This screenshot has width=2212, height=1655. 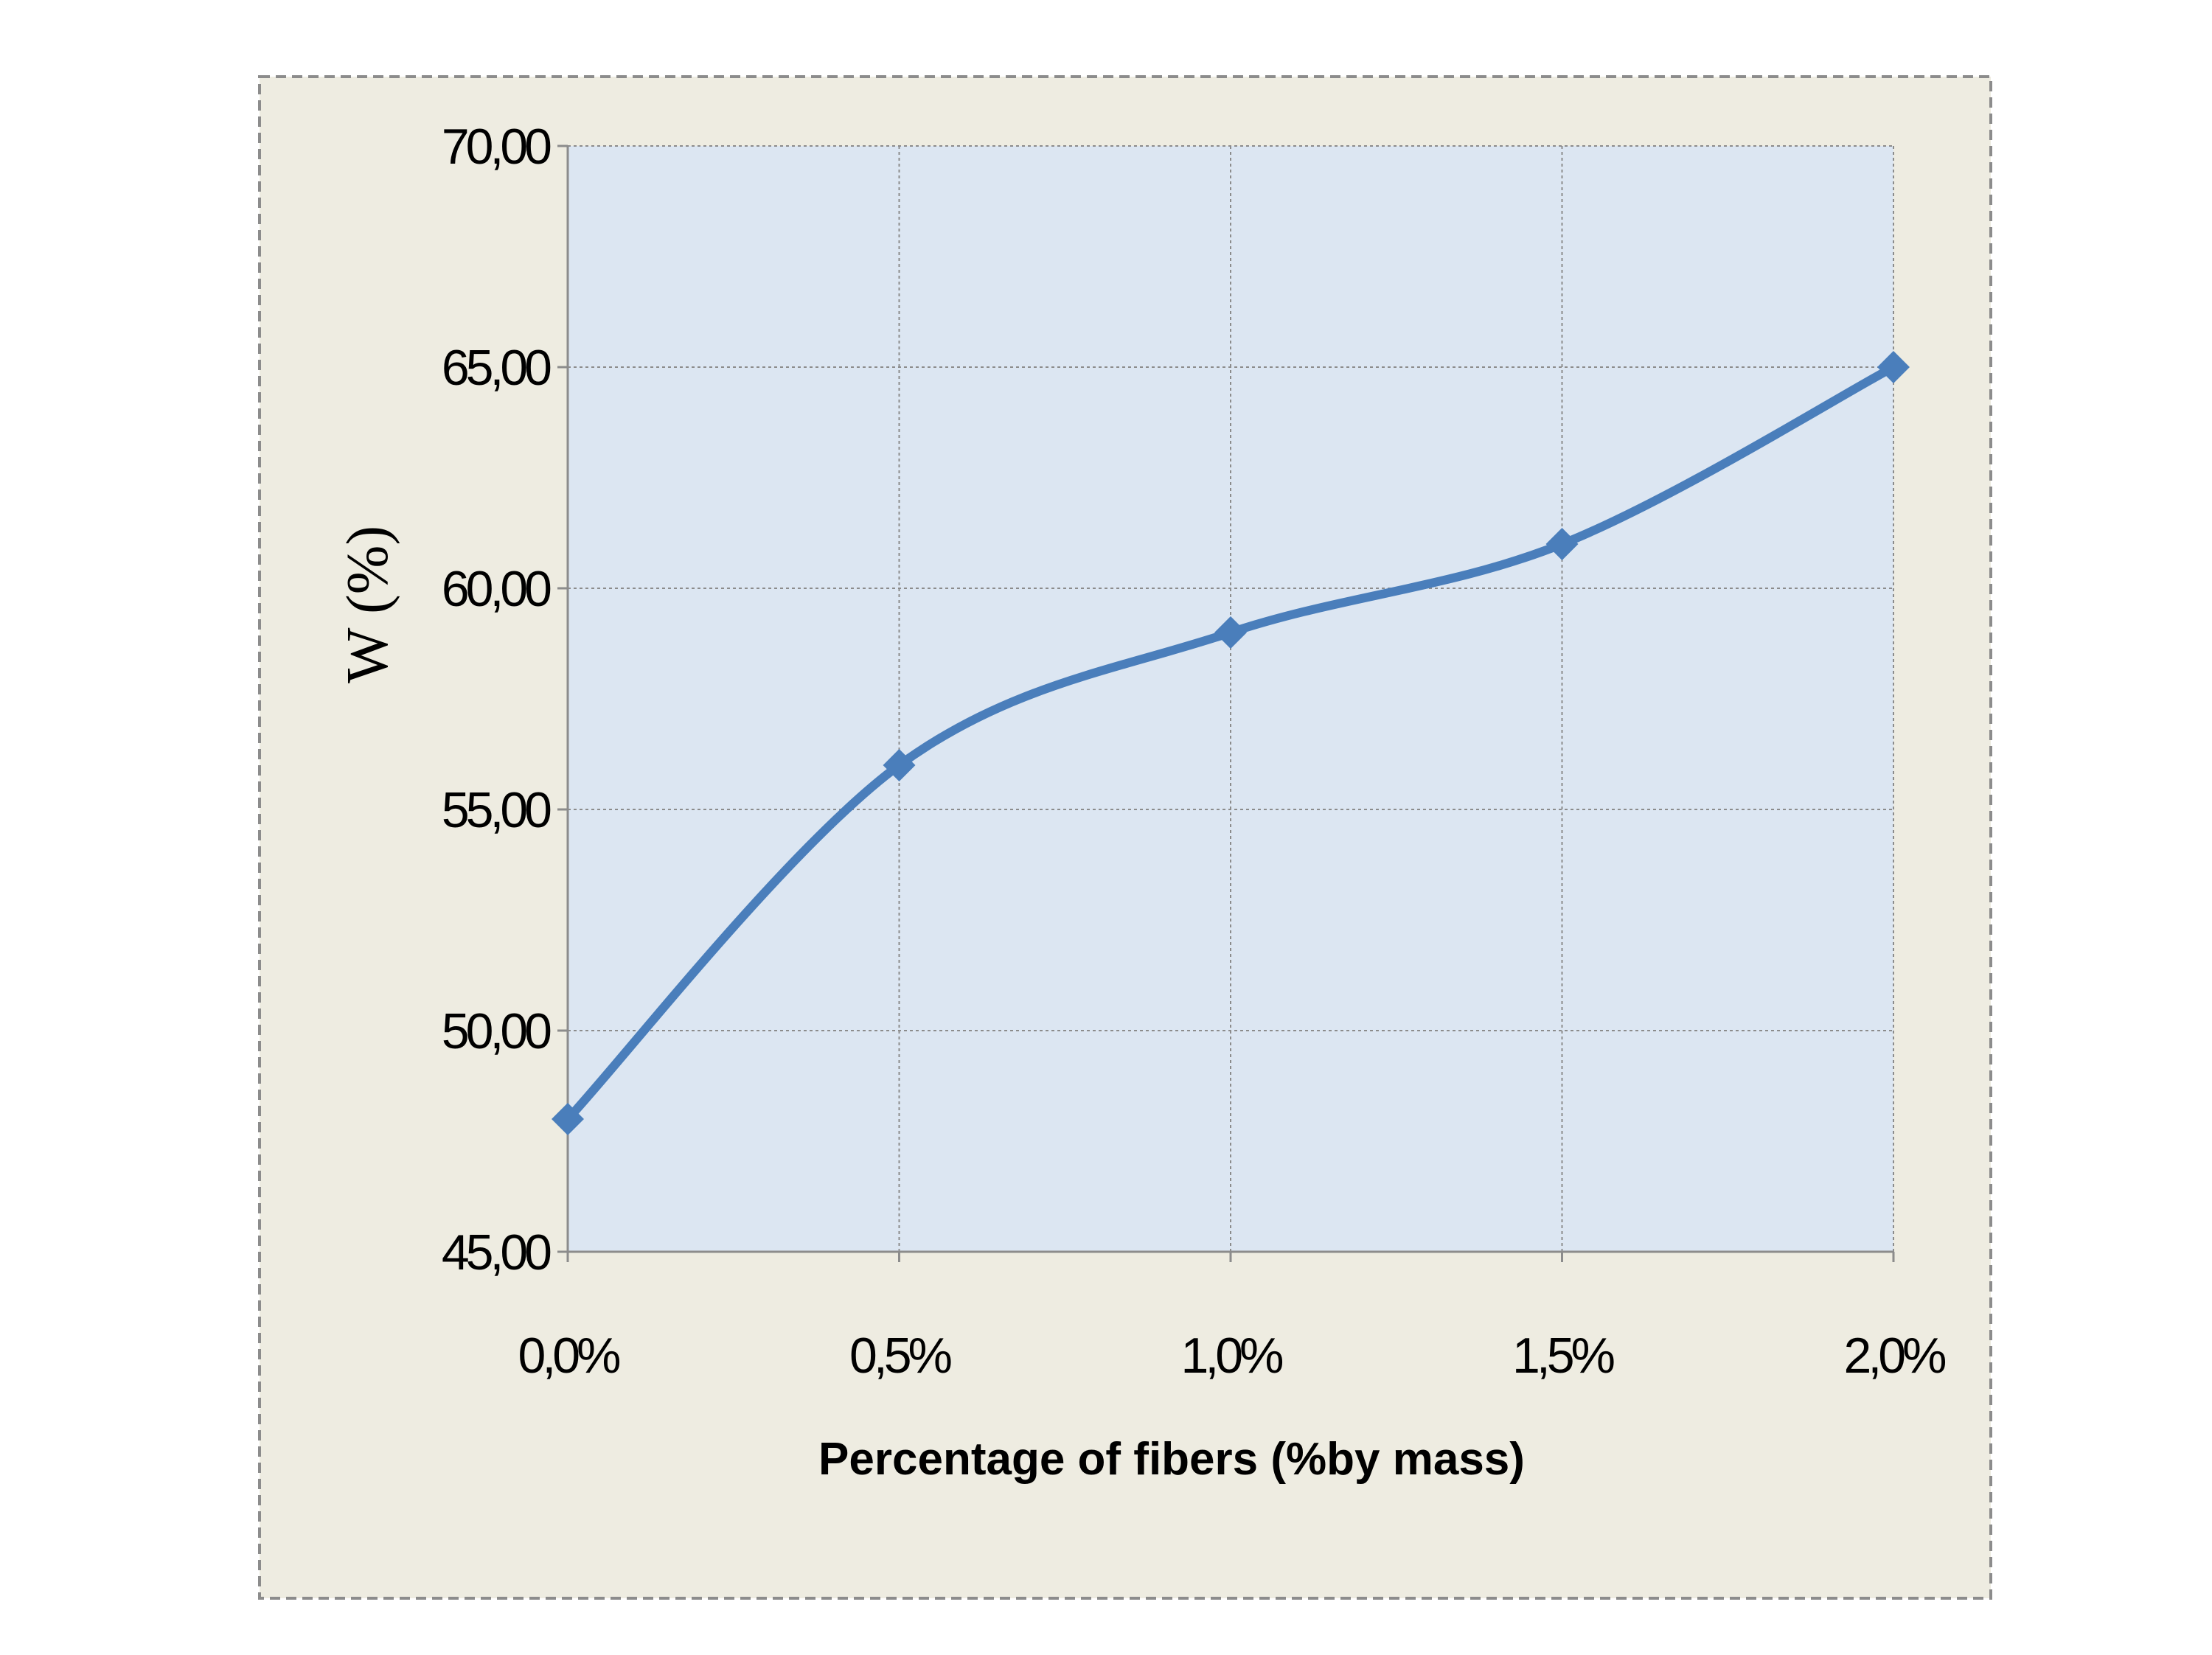 What do you see at coordinates (900, 1356) in the screenshot?
I see `x-tick-label: 0,5%` at bounding box center [900, 1356].